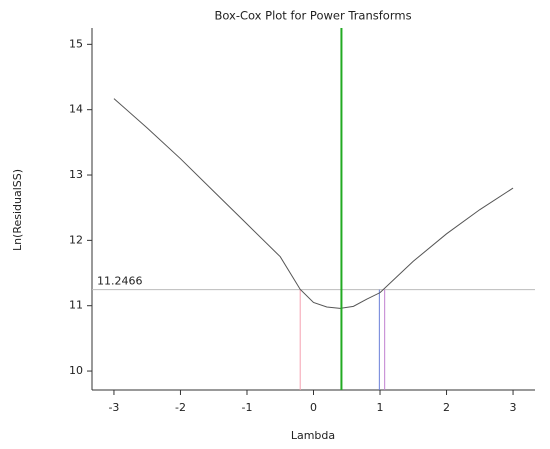 The width and height of the screenshot is (550, 449). What do you see at coordinates (120, 281) in the screenshot?
I see `threshold-label: 11.2466` at bounding box center [120, 281].